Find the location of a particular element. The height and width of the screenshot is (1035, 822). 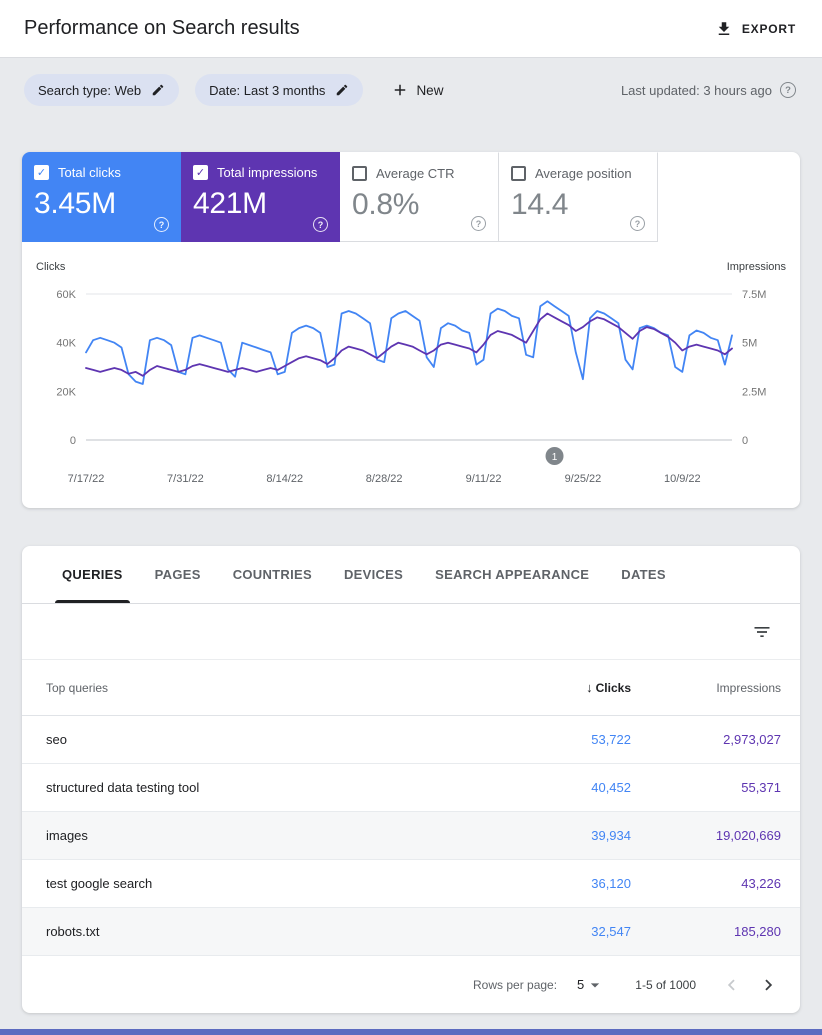

clicks-cell: 53,722 is located at coordinates (611, 739).